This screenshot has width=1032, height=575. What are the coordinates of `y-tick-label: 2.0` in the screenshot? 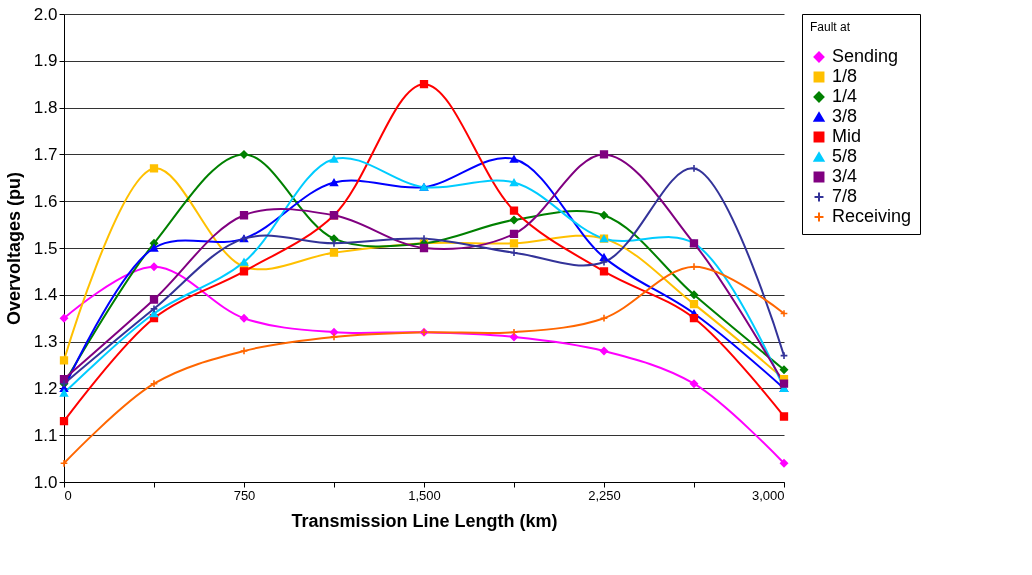 It's located at (45, 14).